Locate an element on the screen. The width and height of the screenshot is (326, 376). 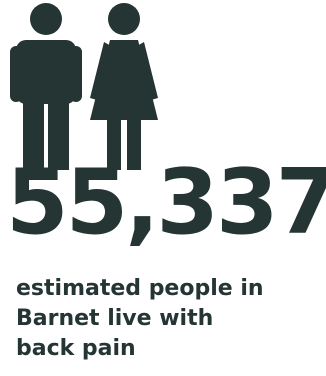
male-person-icon is located at coordinates (46, 86).